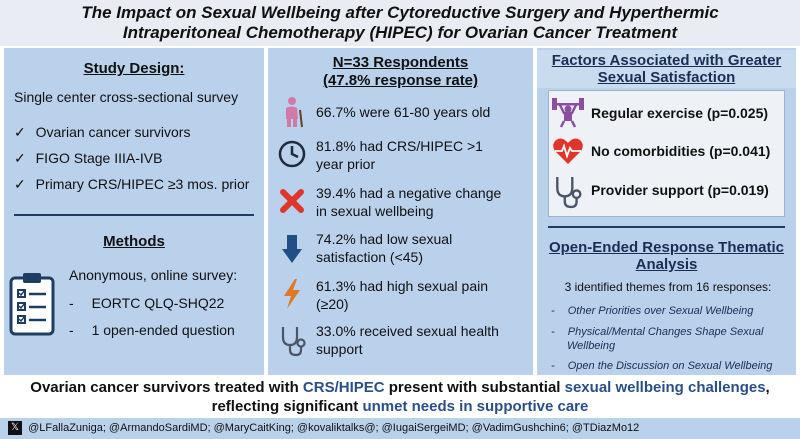 The height and width of the screenshot is (439, 800). What do you see at coordinates (400, 80) in the screenshot?
I see `respondents-heading-line-2: (47.8% response rate)` at bounding box center [400, 80].